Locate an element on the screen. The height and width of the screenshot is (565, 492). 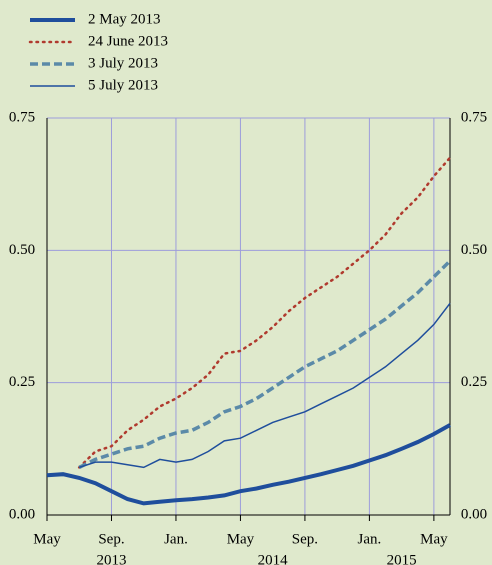
y2-tick-label: 0.50 is located at coordinates (474, 250).